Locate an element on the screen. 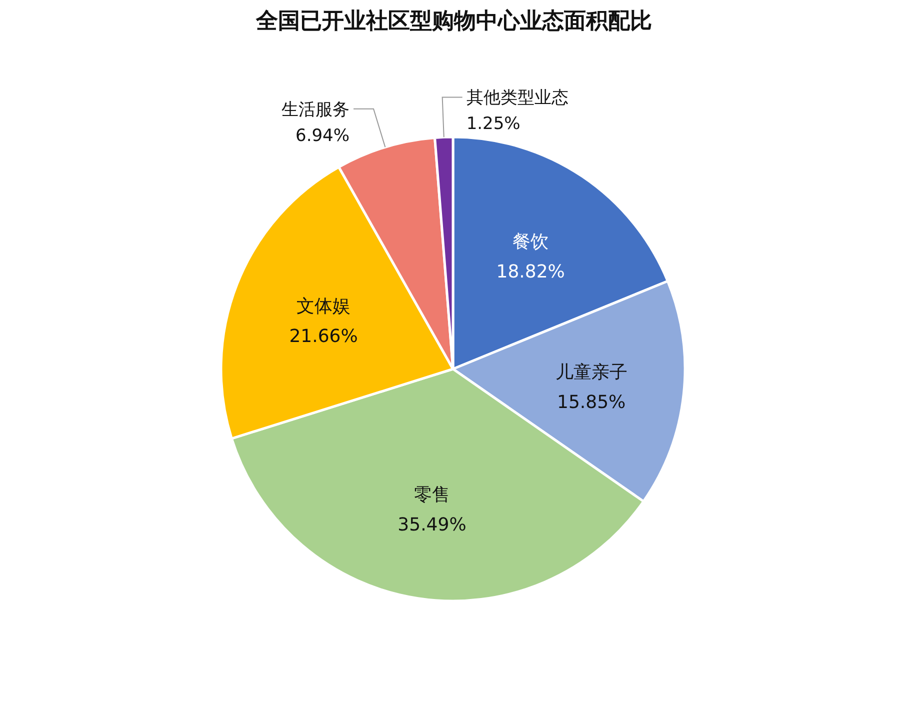  slice-label: 其他类型业态 is located at coordinates (517, 98).